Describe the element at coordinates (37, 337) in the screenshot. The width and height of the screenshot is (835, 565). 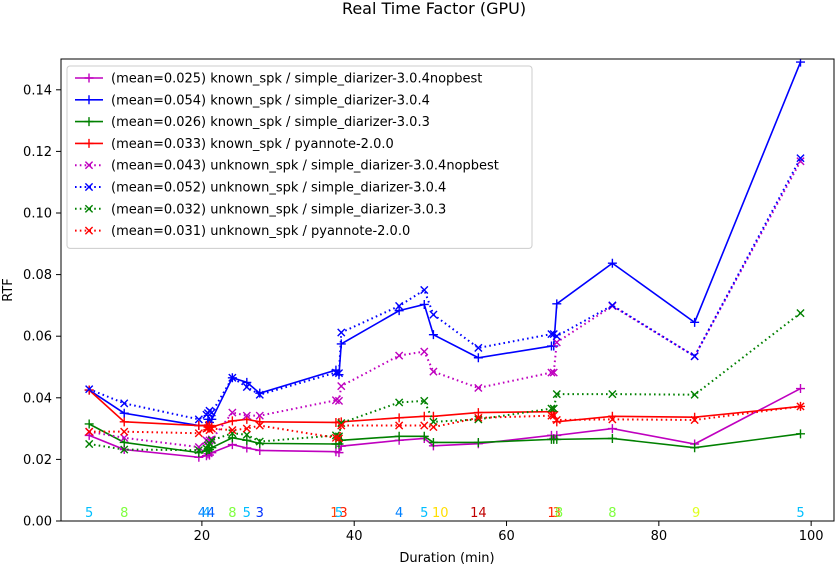
I see `y-tick-label: 0.06` at that location.